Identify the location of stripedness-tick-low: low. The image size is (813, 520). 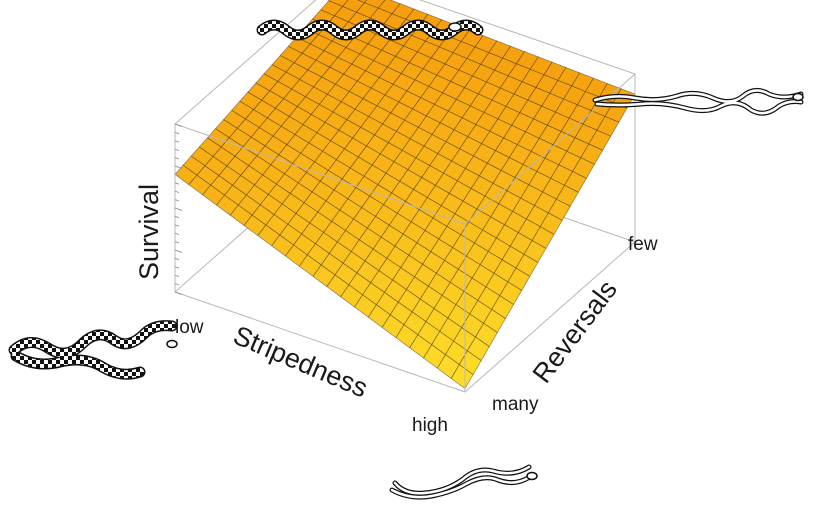
(189, 327).